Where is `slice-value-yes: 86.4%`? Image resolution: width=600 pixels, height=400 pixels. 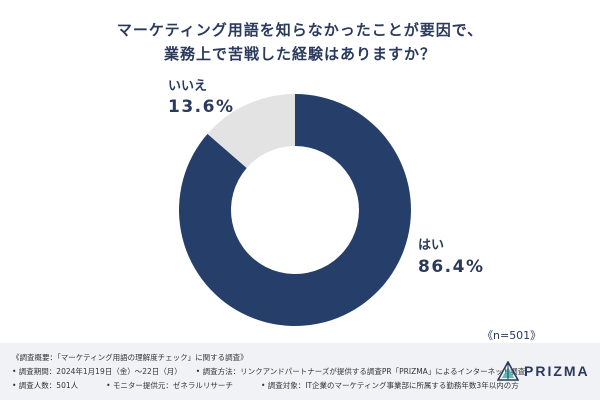 slice-value-yes: 86.4% is located at coordinates (451, 267).